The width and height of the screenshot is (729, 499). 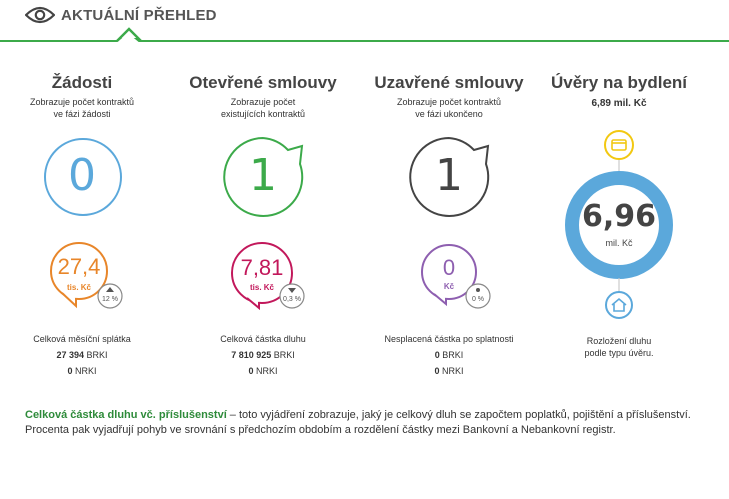 I want to click on trend-up-icon, so click(x=110, y=289).